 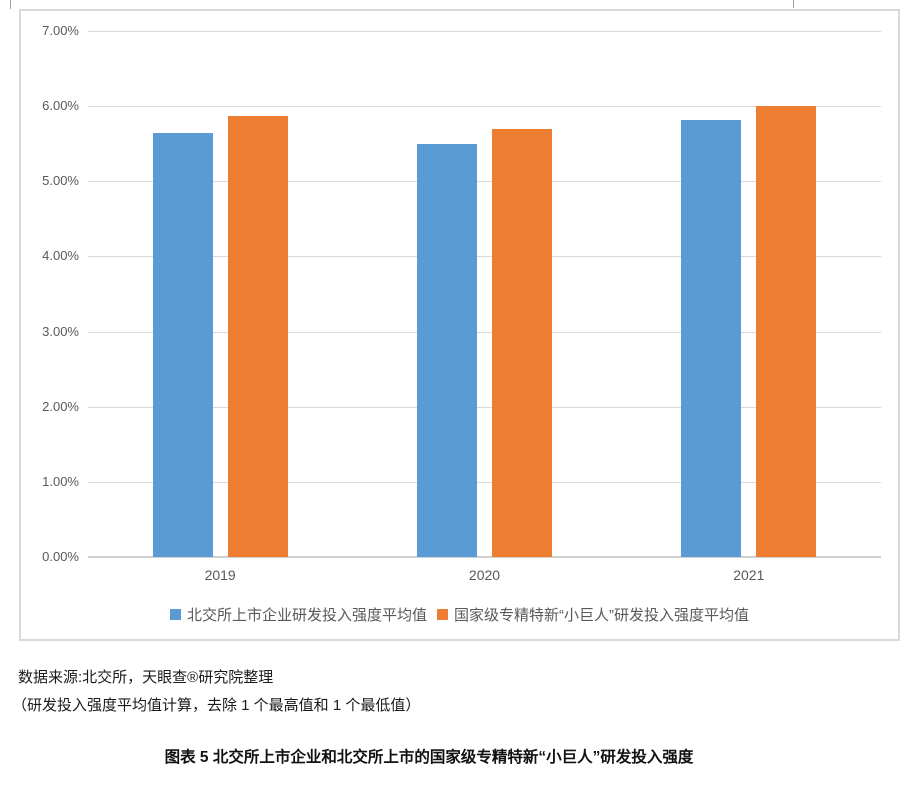 I want to click on bar-2019-series1, so click(x=182, y=345).